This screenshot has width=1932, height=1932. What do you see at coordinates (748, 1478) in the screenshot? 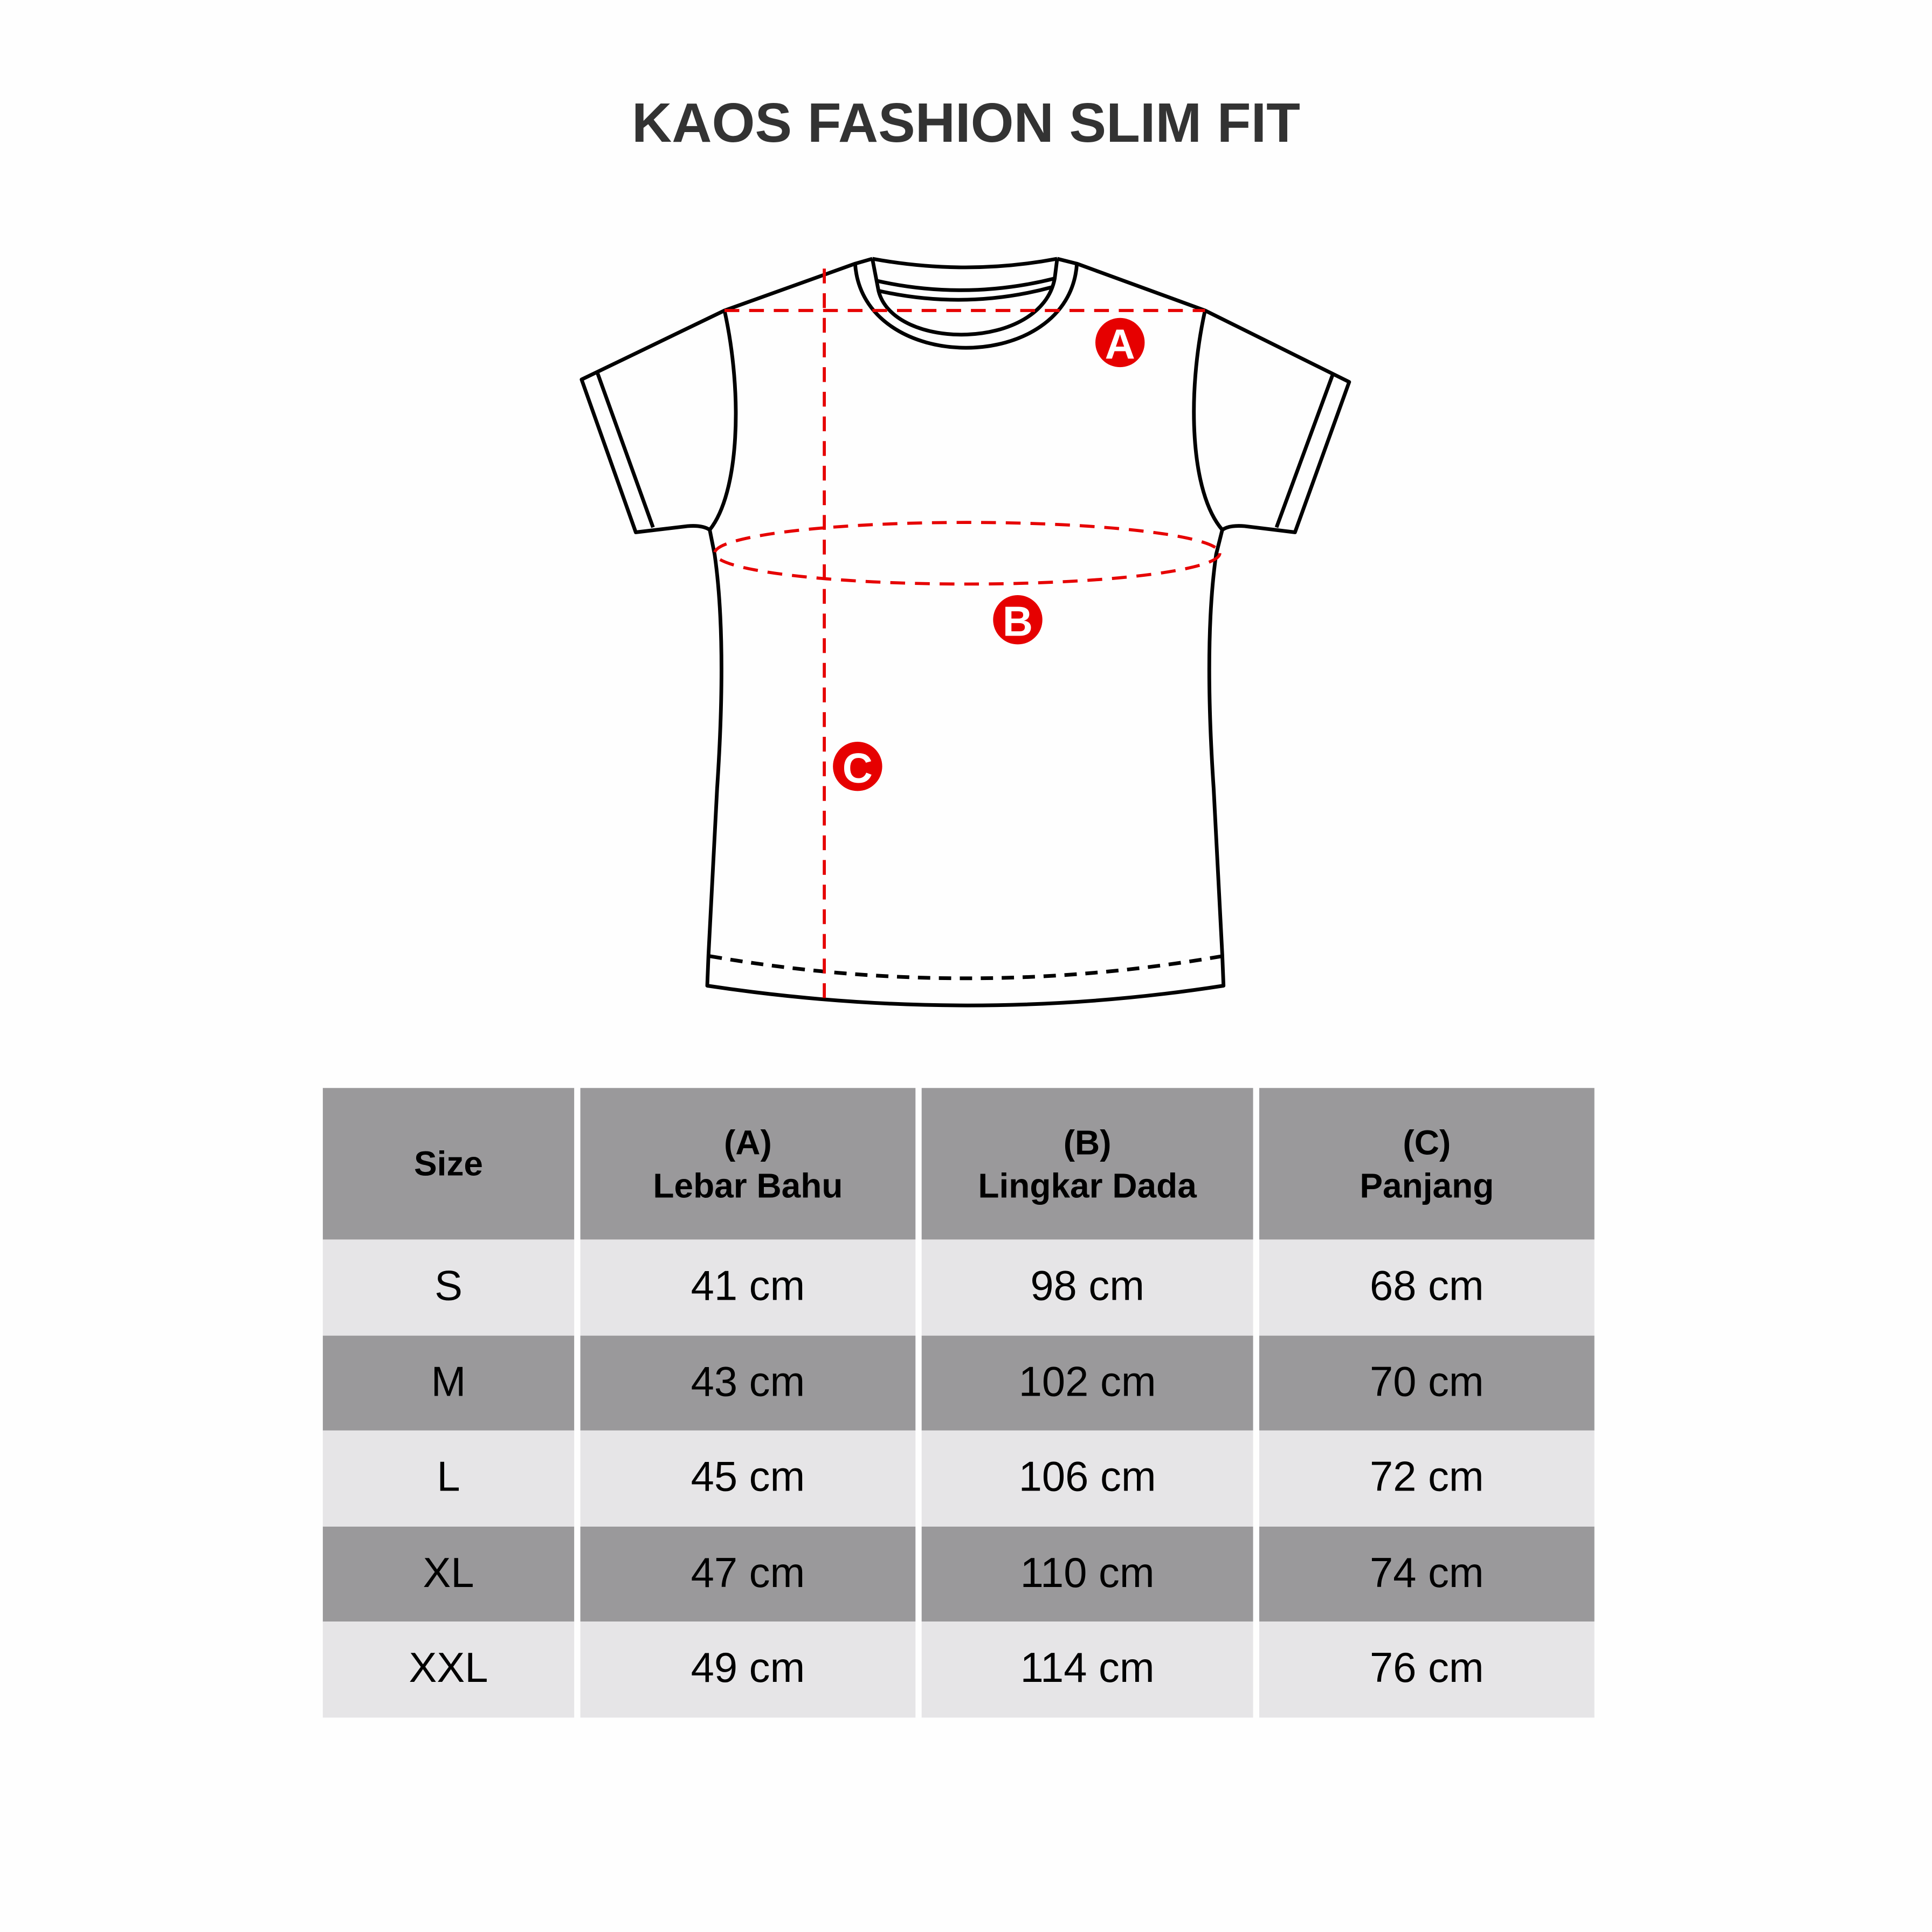
I see `cell-lebar-bahu: 45 cm` at bounding box center [748, 1478].